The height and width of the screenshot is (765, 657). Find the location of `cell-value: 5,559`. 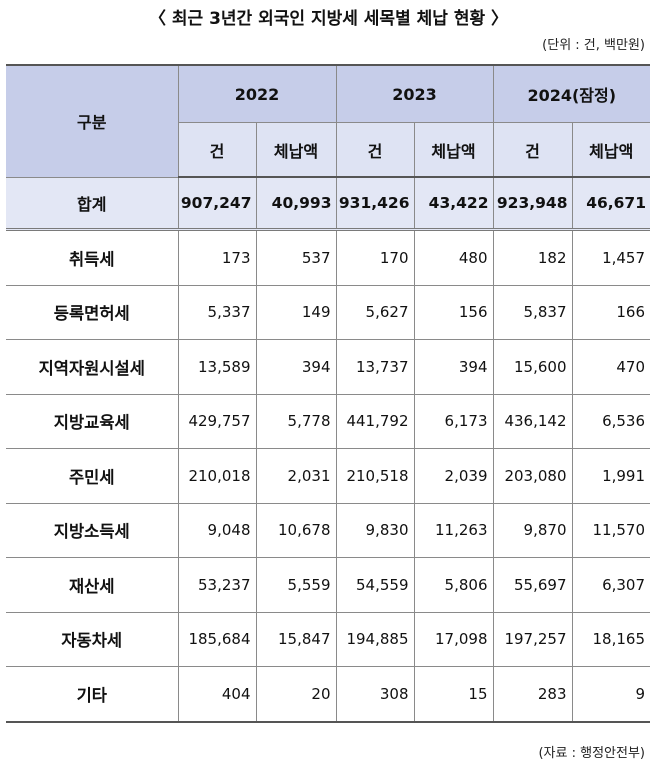

cell-value: 5,559 is located at coordinates (296, 585).